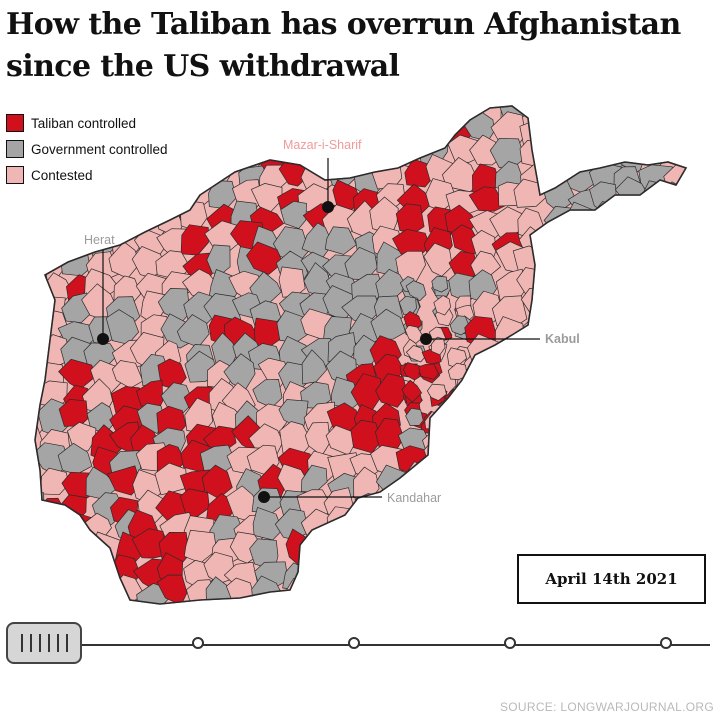 This screenshot has height=720, width=720. I want to click on legend-label: Government controlled, so click(99, 149).